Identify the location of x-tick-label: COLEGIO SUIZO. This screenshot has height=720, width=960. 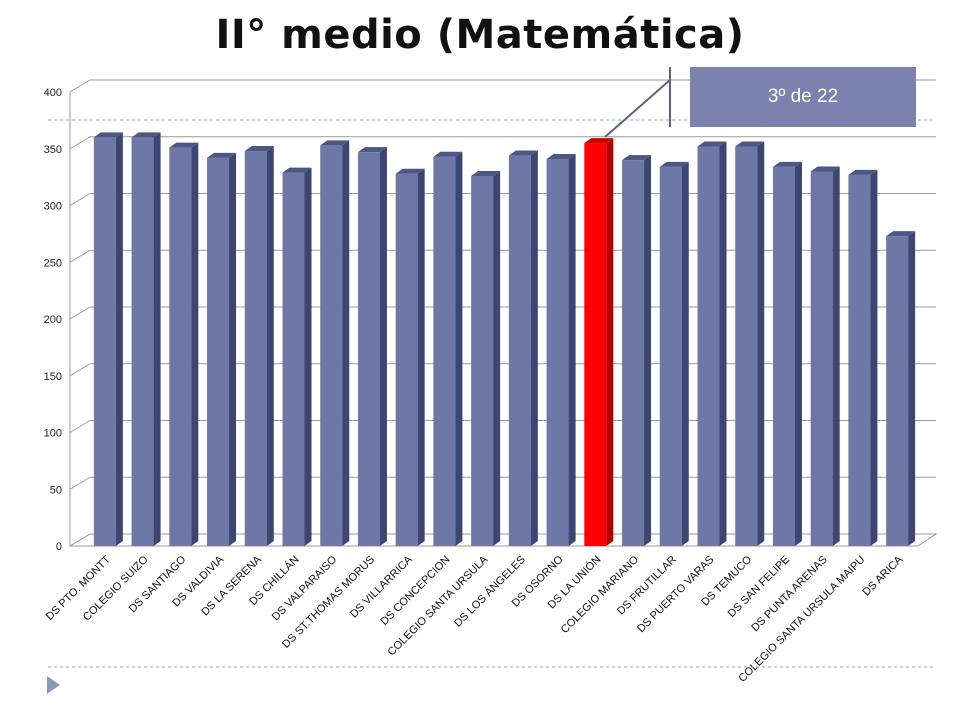
(116, 588).